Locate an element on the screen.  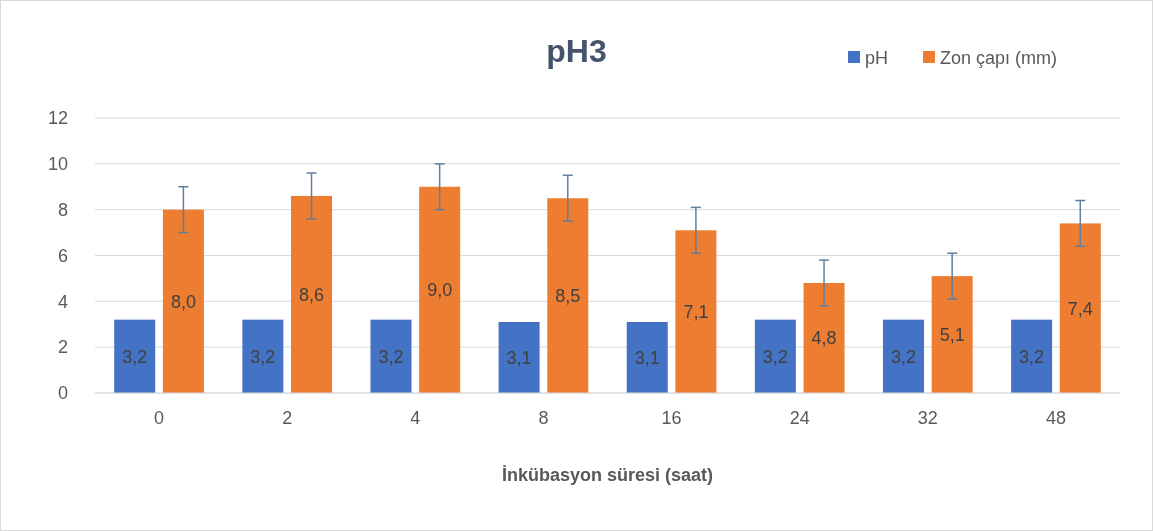
x-tick-label: 48 is located at coordinates (1055, 418).